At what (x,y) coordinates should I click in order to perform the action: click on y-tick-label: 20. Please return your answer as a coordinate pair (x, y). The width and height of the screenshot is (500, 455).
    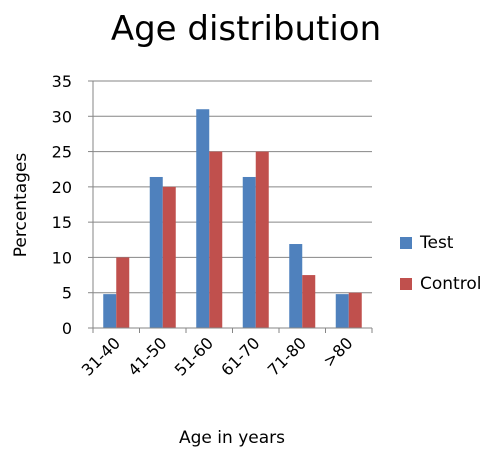
    Looking at the image, I should click on (62, 187).